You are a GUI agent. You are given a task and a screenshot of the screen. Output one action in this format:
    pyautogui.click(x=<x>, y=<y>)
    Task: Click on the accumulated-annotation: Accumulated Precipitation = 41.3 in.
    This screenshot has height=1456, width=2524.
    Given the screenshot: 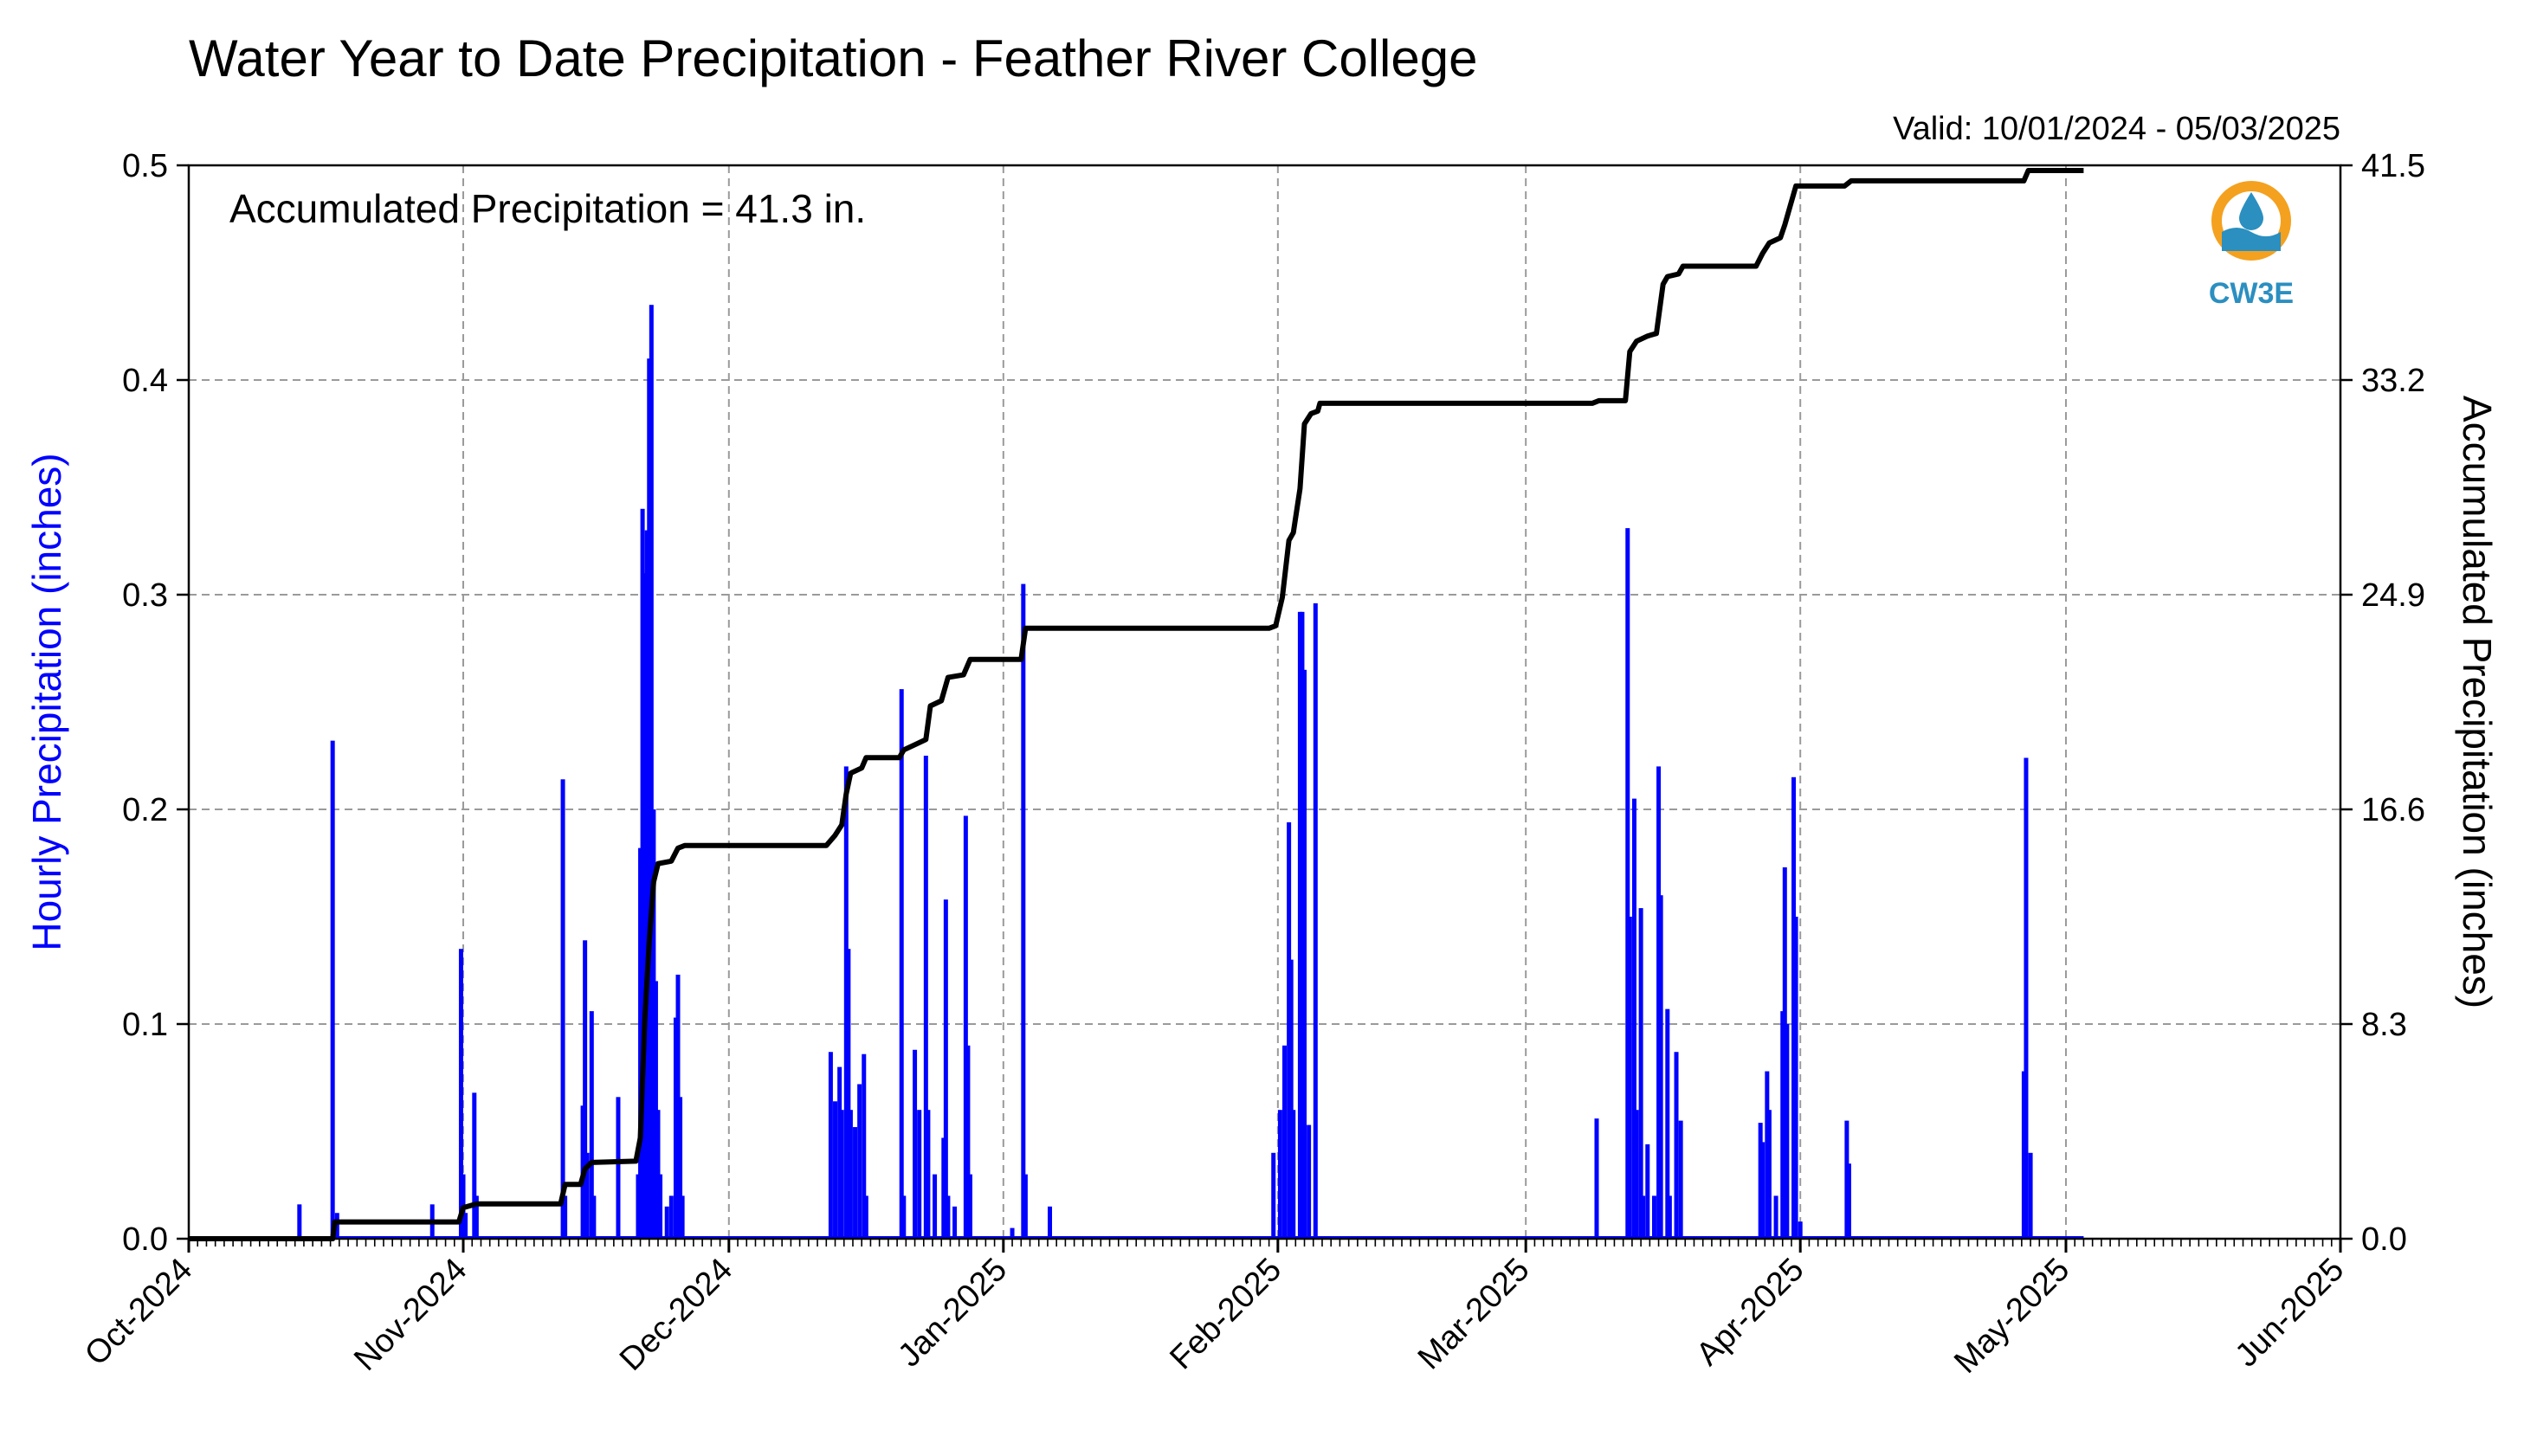 What is the action you would take?
    pyautogui.click(x=547, y=208)
    